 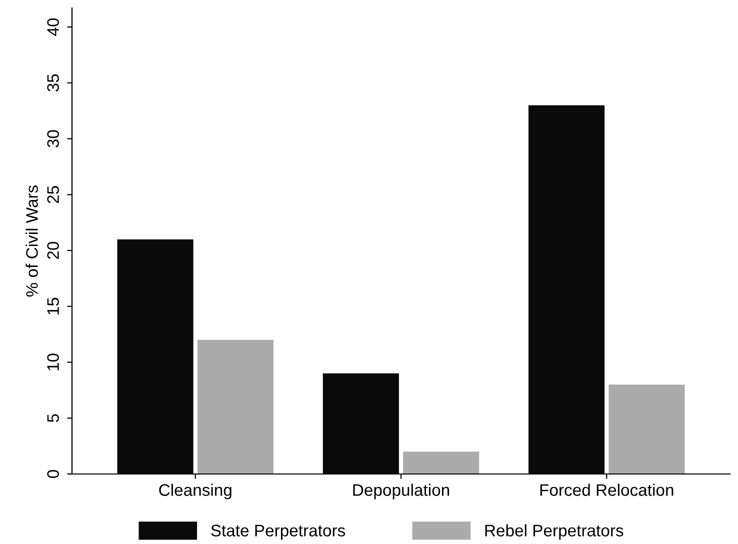 What do you see at coordinates (53, 250) in the screenshot?
I see `y-tick-label: 20` at bounding box center [53, 250].